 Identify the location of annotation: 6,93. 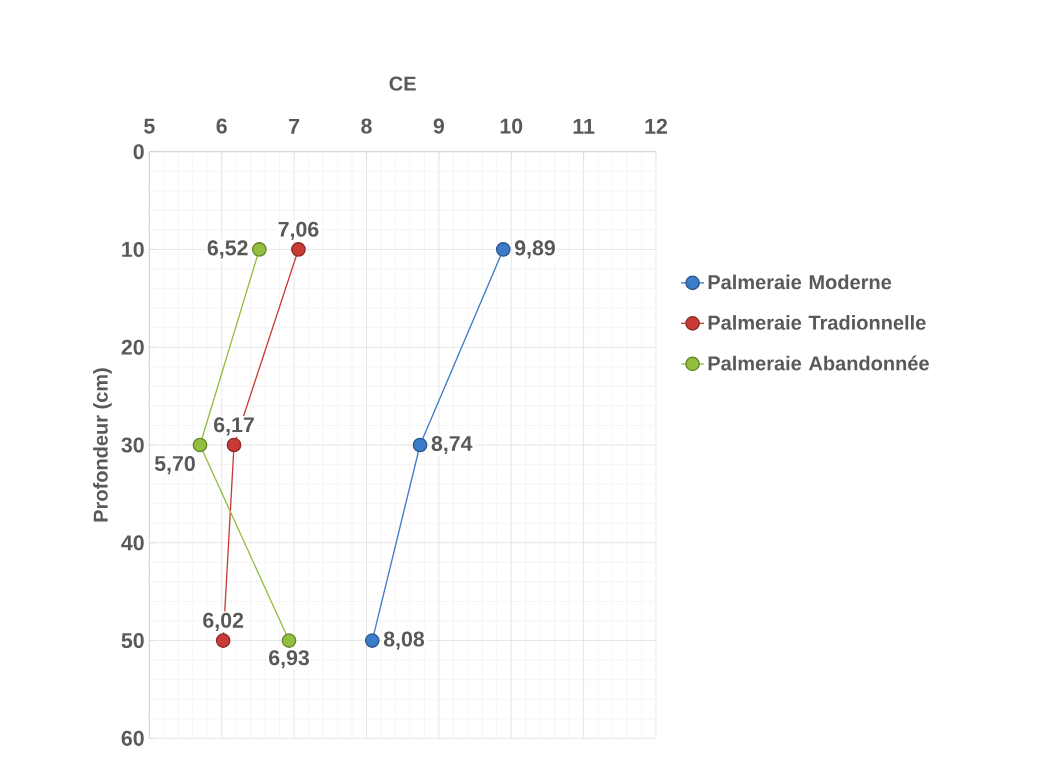
(289, 659).